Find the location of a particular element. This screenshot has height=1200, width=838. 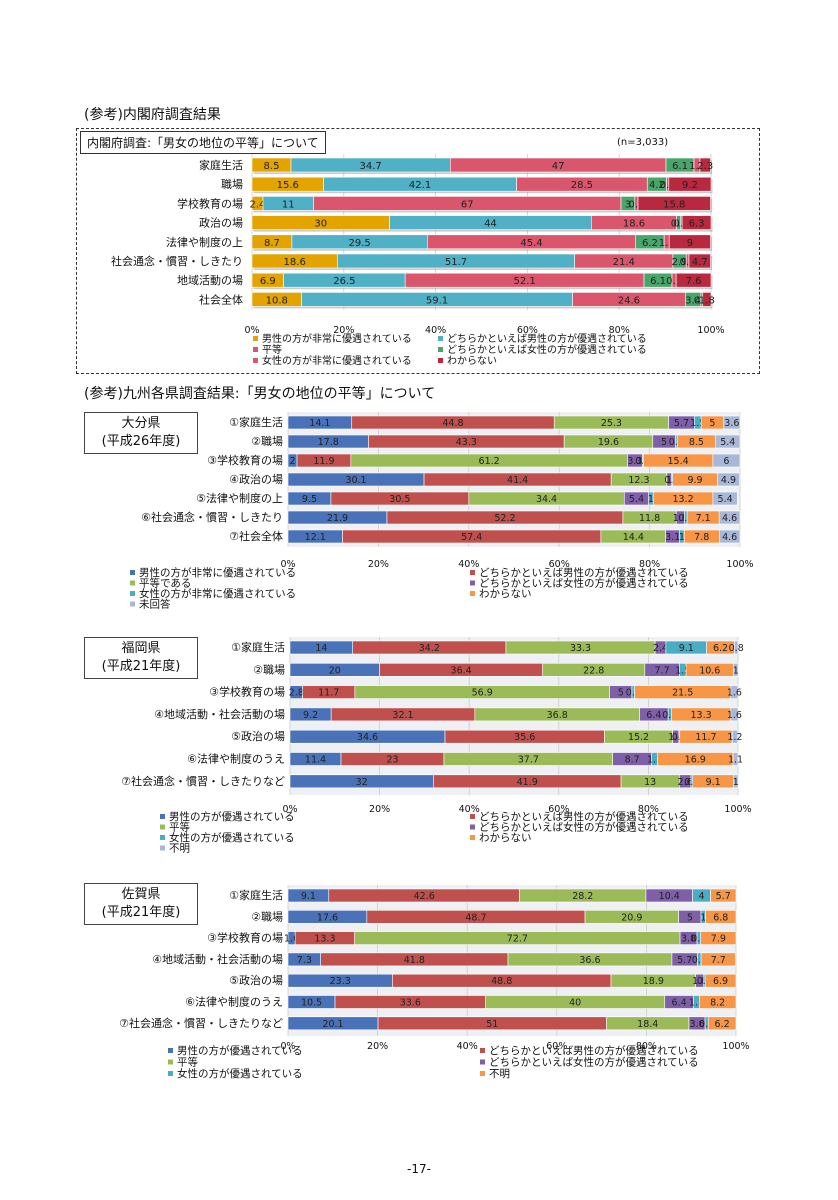

data-label: 13 is located at coordinates (650, 782).